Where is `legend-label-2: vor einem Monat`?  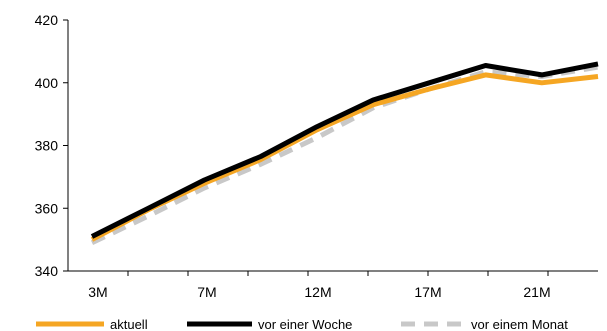
legend-label-2: vor einem Monat is located at coordinates (519, 324).